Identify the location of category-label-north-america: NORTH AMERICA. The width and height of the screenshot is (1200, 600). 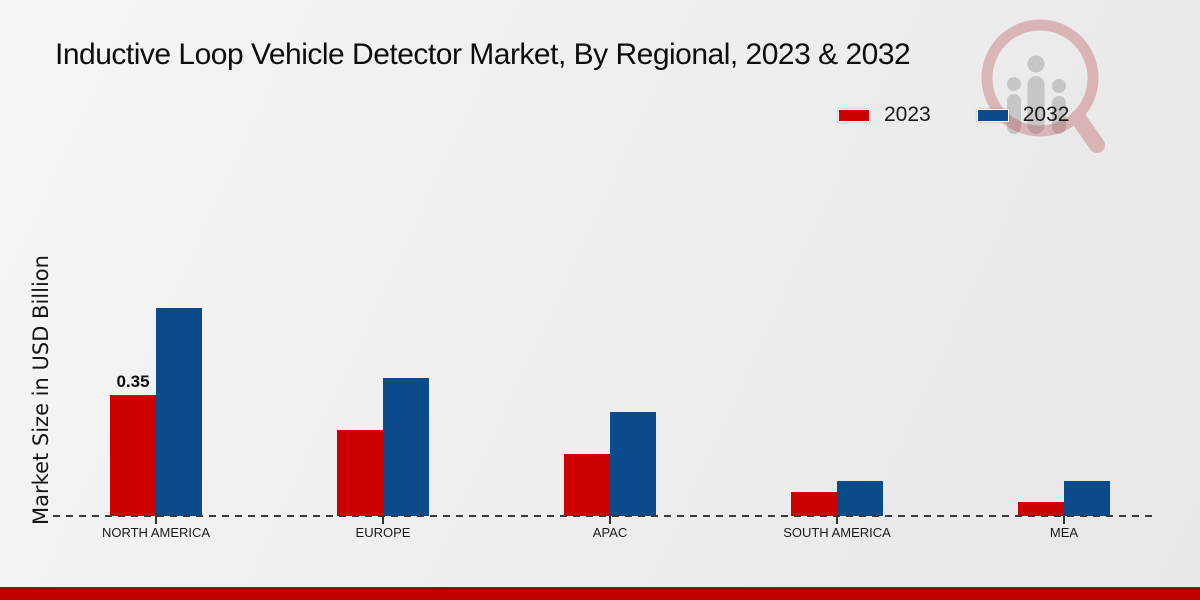
(156, 532).